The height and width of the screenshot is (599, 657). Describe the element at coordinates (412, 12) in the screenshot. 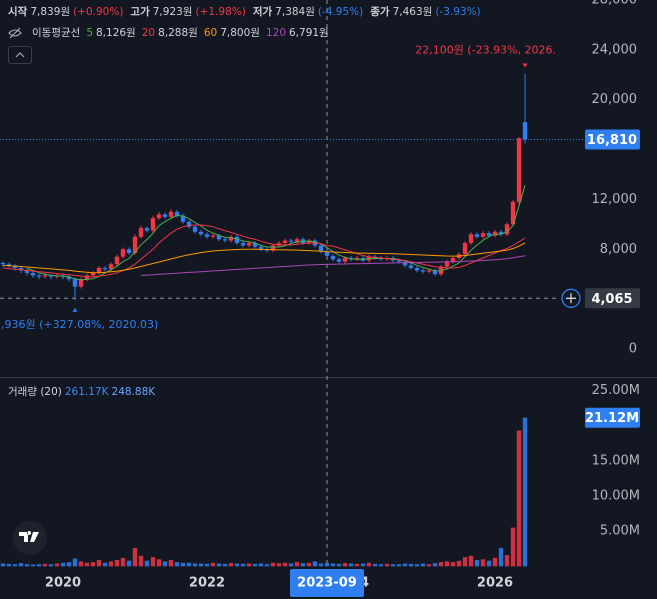

I see `ohlc-value: 7,463원` at that location.